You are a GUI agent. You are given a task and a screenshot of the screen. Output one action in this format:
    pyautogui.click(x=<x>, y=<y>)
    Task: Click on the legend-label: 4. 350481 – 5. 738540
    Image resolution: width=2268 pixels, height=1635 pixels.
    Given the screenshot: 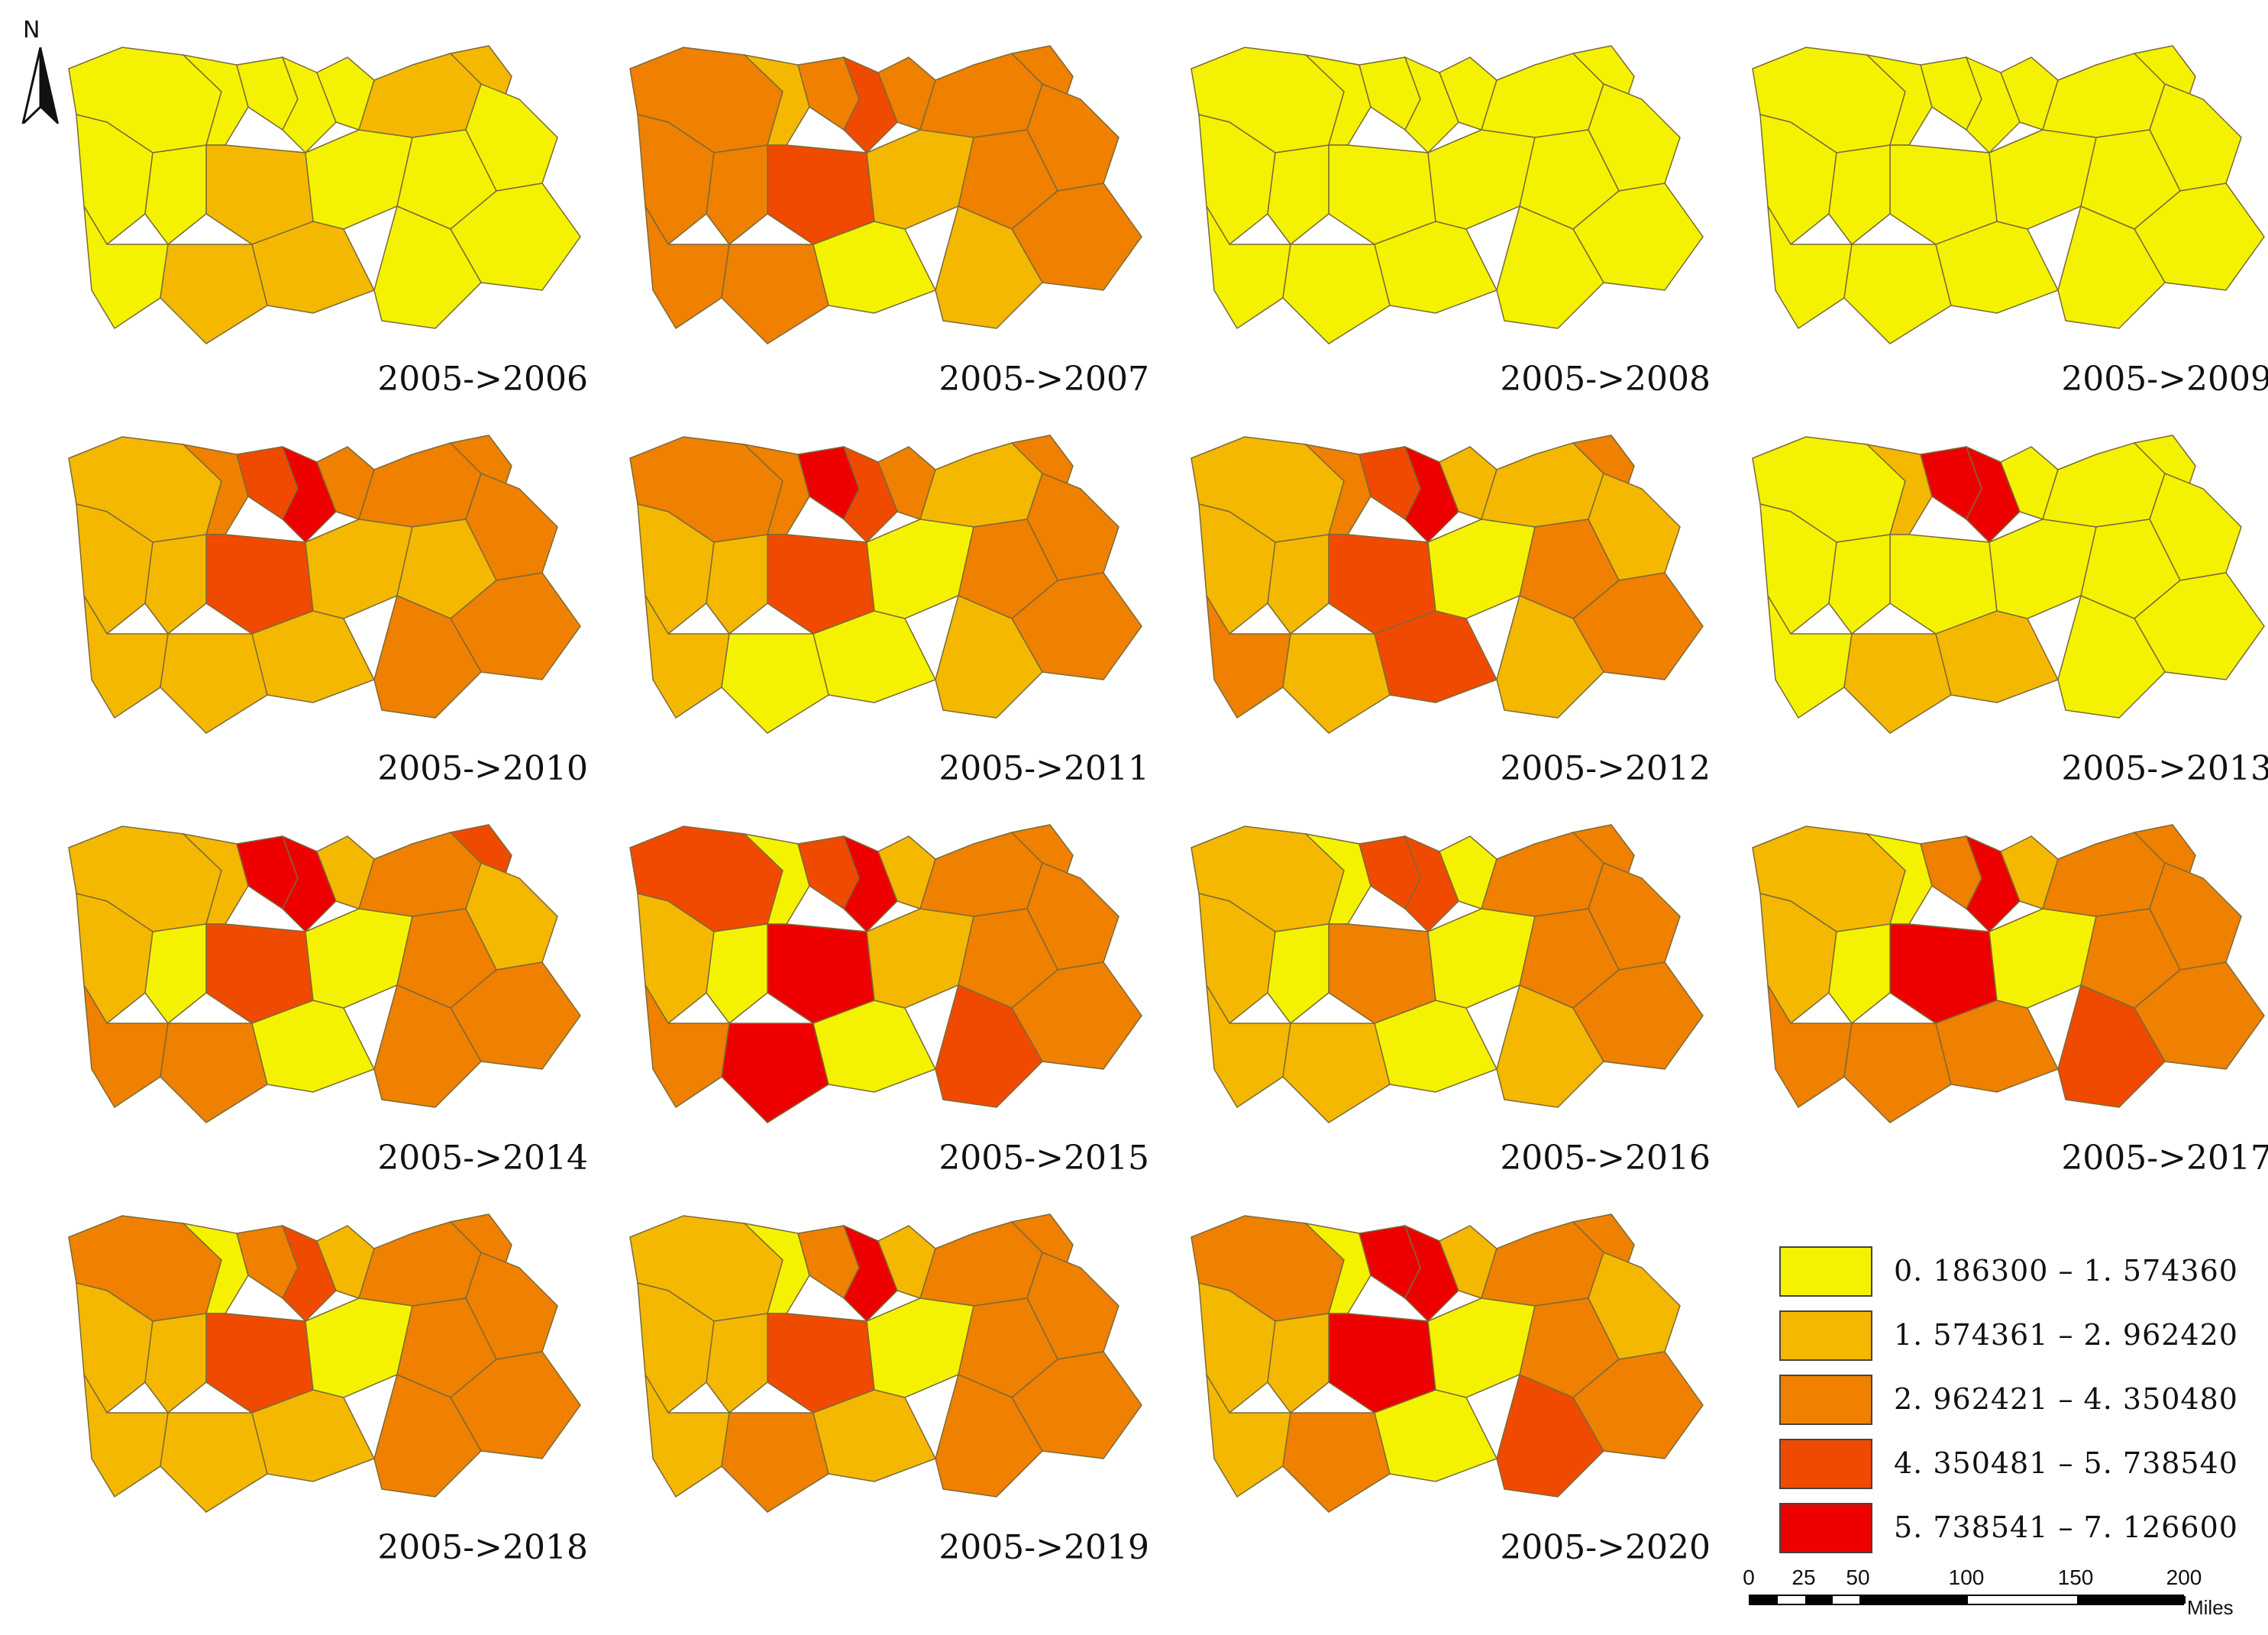 What is the action you would take?
    pyautogui.click(x=2066, y=1463)
    